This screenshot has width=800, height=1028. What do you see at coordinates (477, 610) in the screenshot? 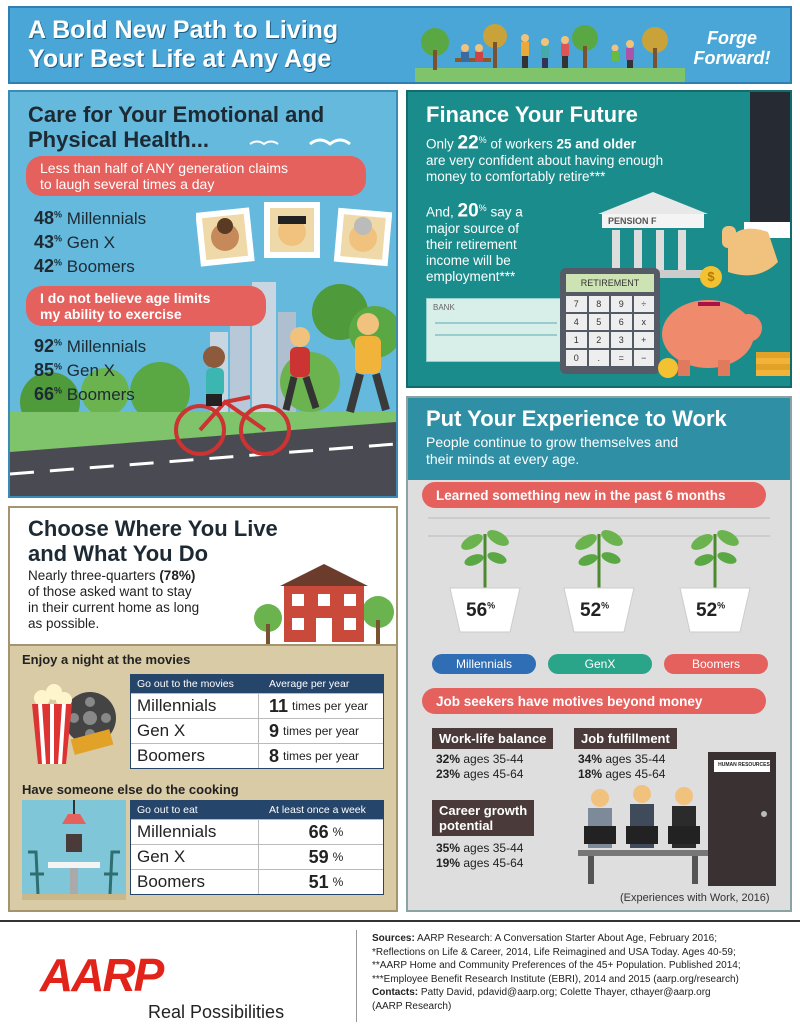
I see `plant-value: 56` at bounding box center [477, 610].